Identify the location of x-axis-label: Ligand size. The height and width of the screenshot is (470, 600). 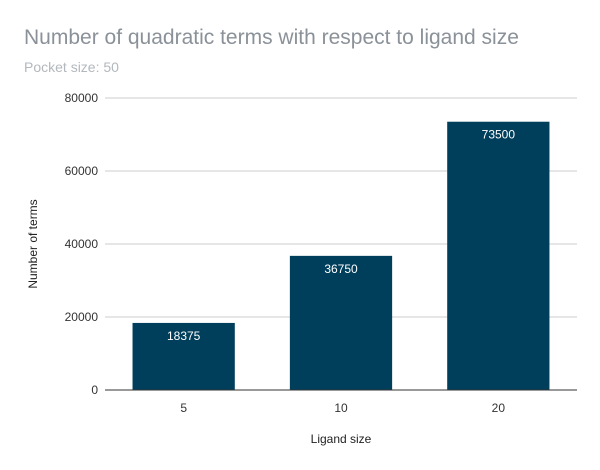
(341, 439).